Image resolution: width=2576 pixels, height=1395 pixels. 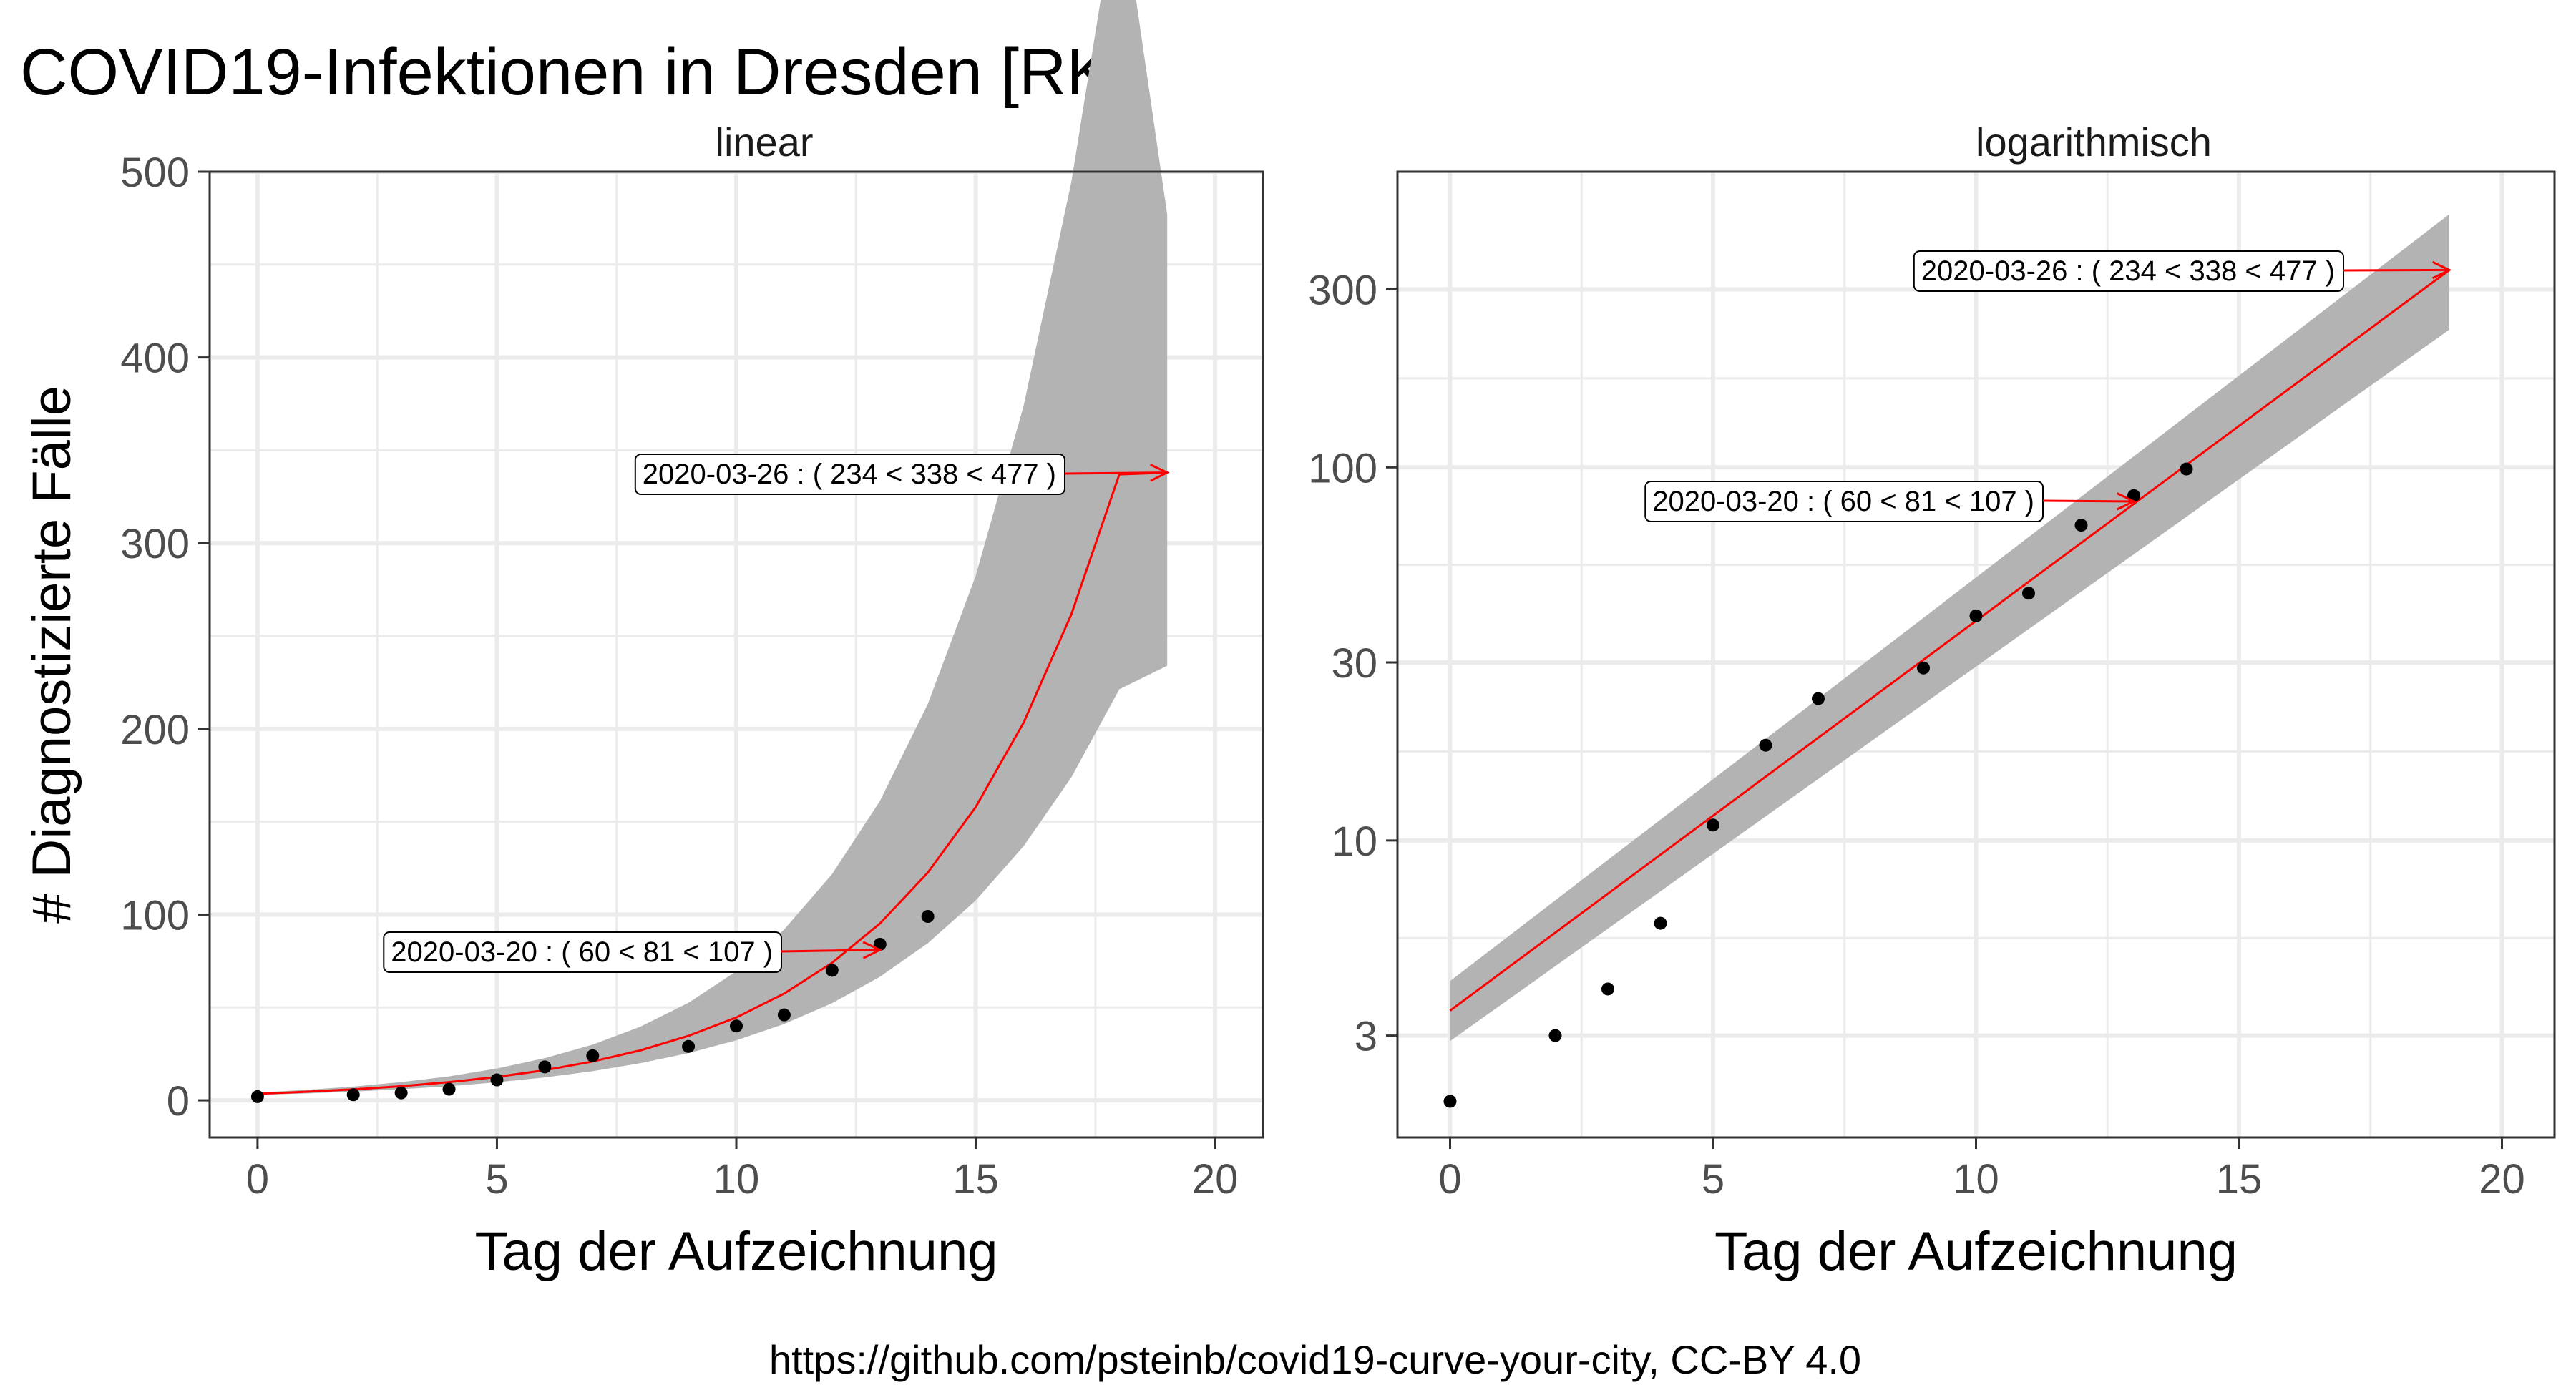 What do you see at coordinates (1366, 1037) in the screenshot?
I see `y-tick-label: 3` at bounding box center [1366, 1037].